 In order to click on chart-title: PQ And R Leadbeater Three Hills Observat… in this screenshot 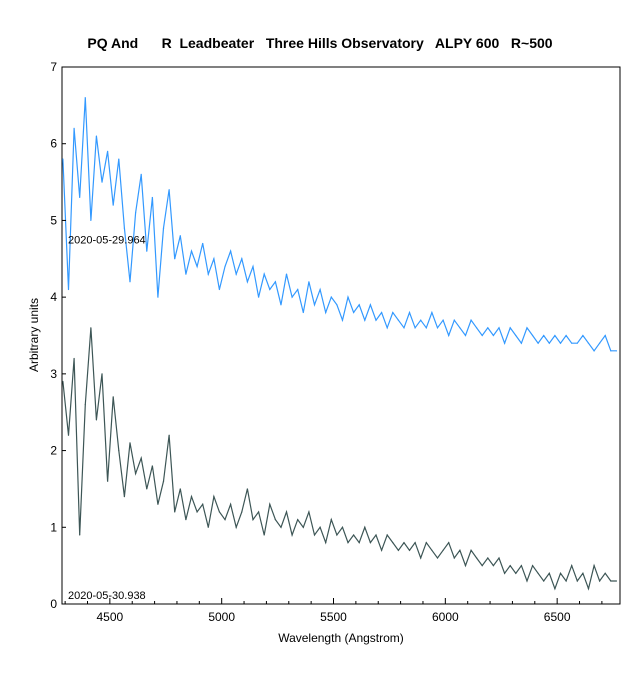, I will do `click(319, 43)`.